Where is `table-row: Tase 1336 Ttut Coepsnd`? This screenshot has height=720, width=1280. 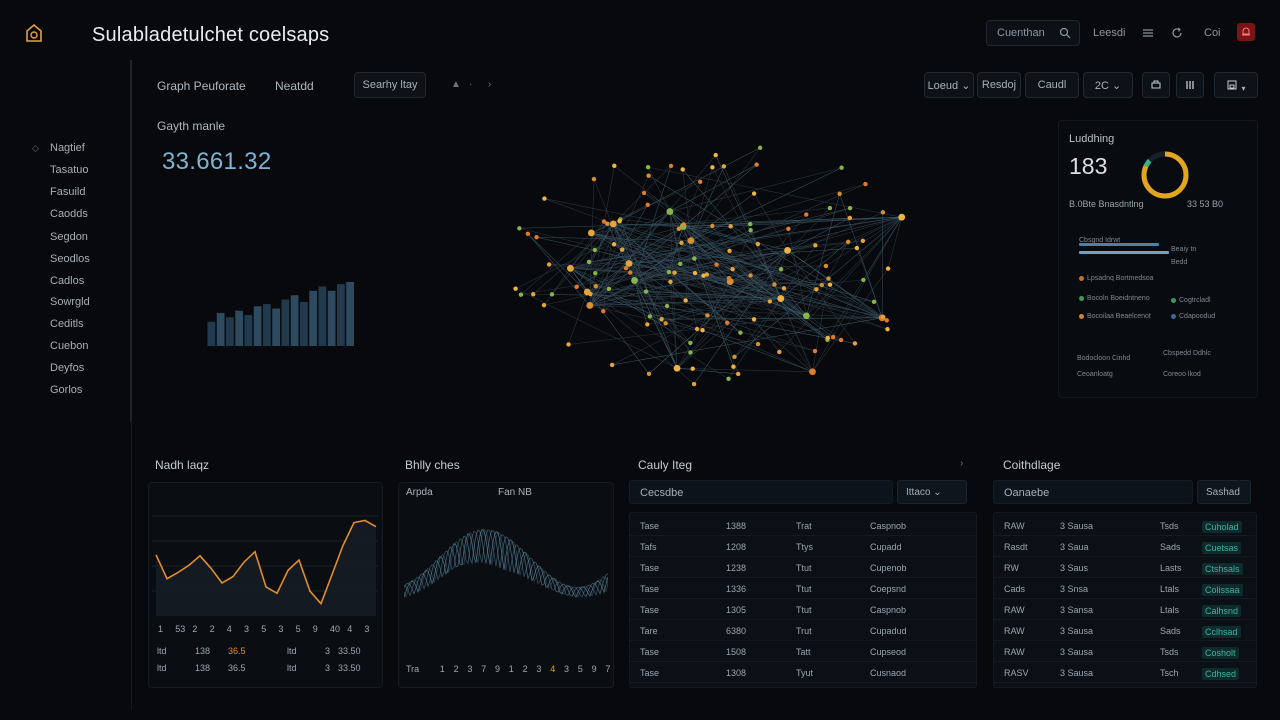
table-row: Tase 1336 Ttut Coepsnd is located at coordinates (803, 588).